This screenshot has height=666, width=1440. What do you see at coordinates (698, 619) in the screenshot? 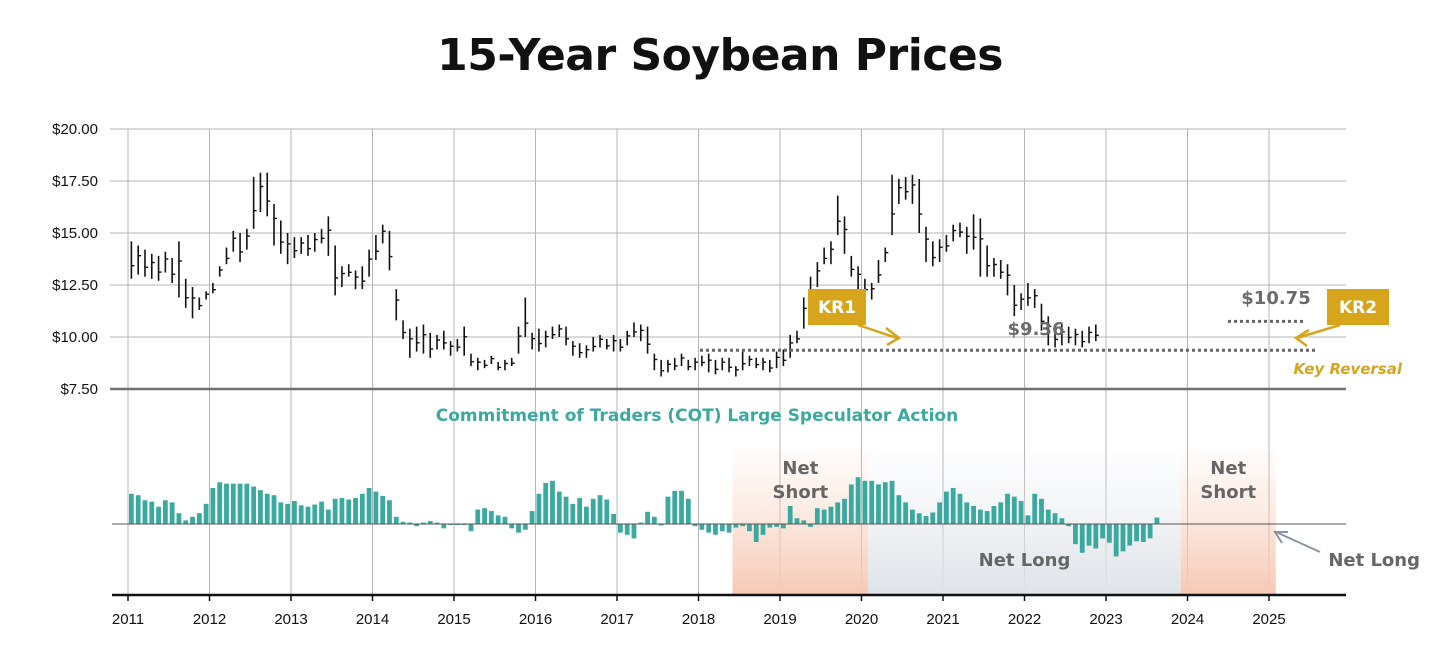
I see `x-tick-label: 2018` at bounding box center [698, 619].